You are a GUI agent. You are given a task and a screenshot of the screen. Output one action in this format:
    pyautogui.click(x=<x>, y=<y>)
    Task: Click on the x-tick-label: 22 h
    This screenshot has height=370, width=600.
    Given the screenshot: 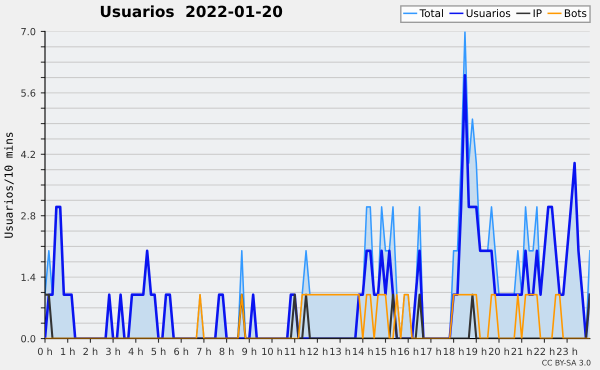 What is the action you would take?
    pyautogui.click(x=544, y=351)
    